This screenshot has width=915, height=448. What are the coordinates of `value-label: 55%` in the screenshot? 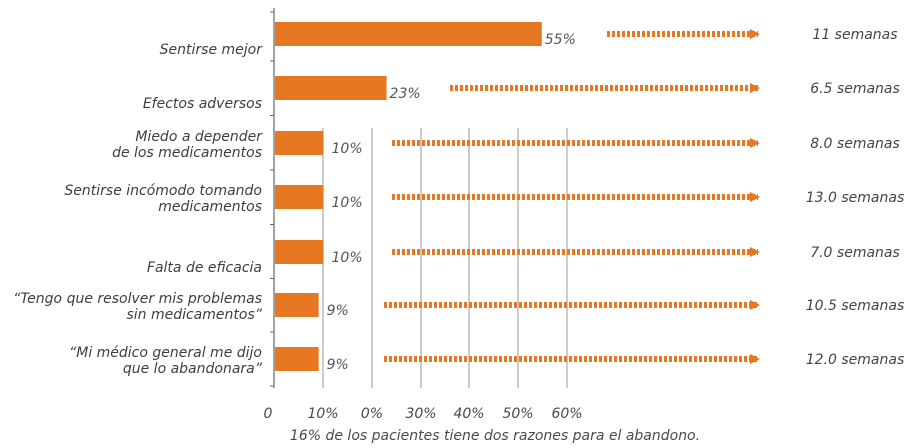 It's located at (560, 40).